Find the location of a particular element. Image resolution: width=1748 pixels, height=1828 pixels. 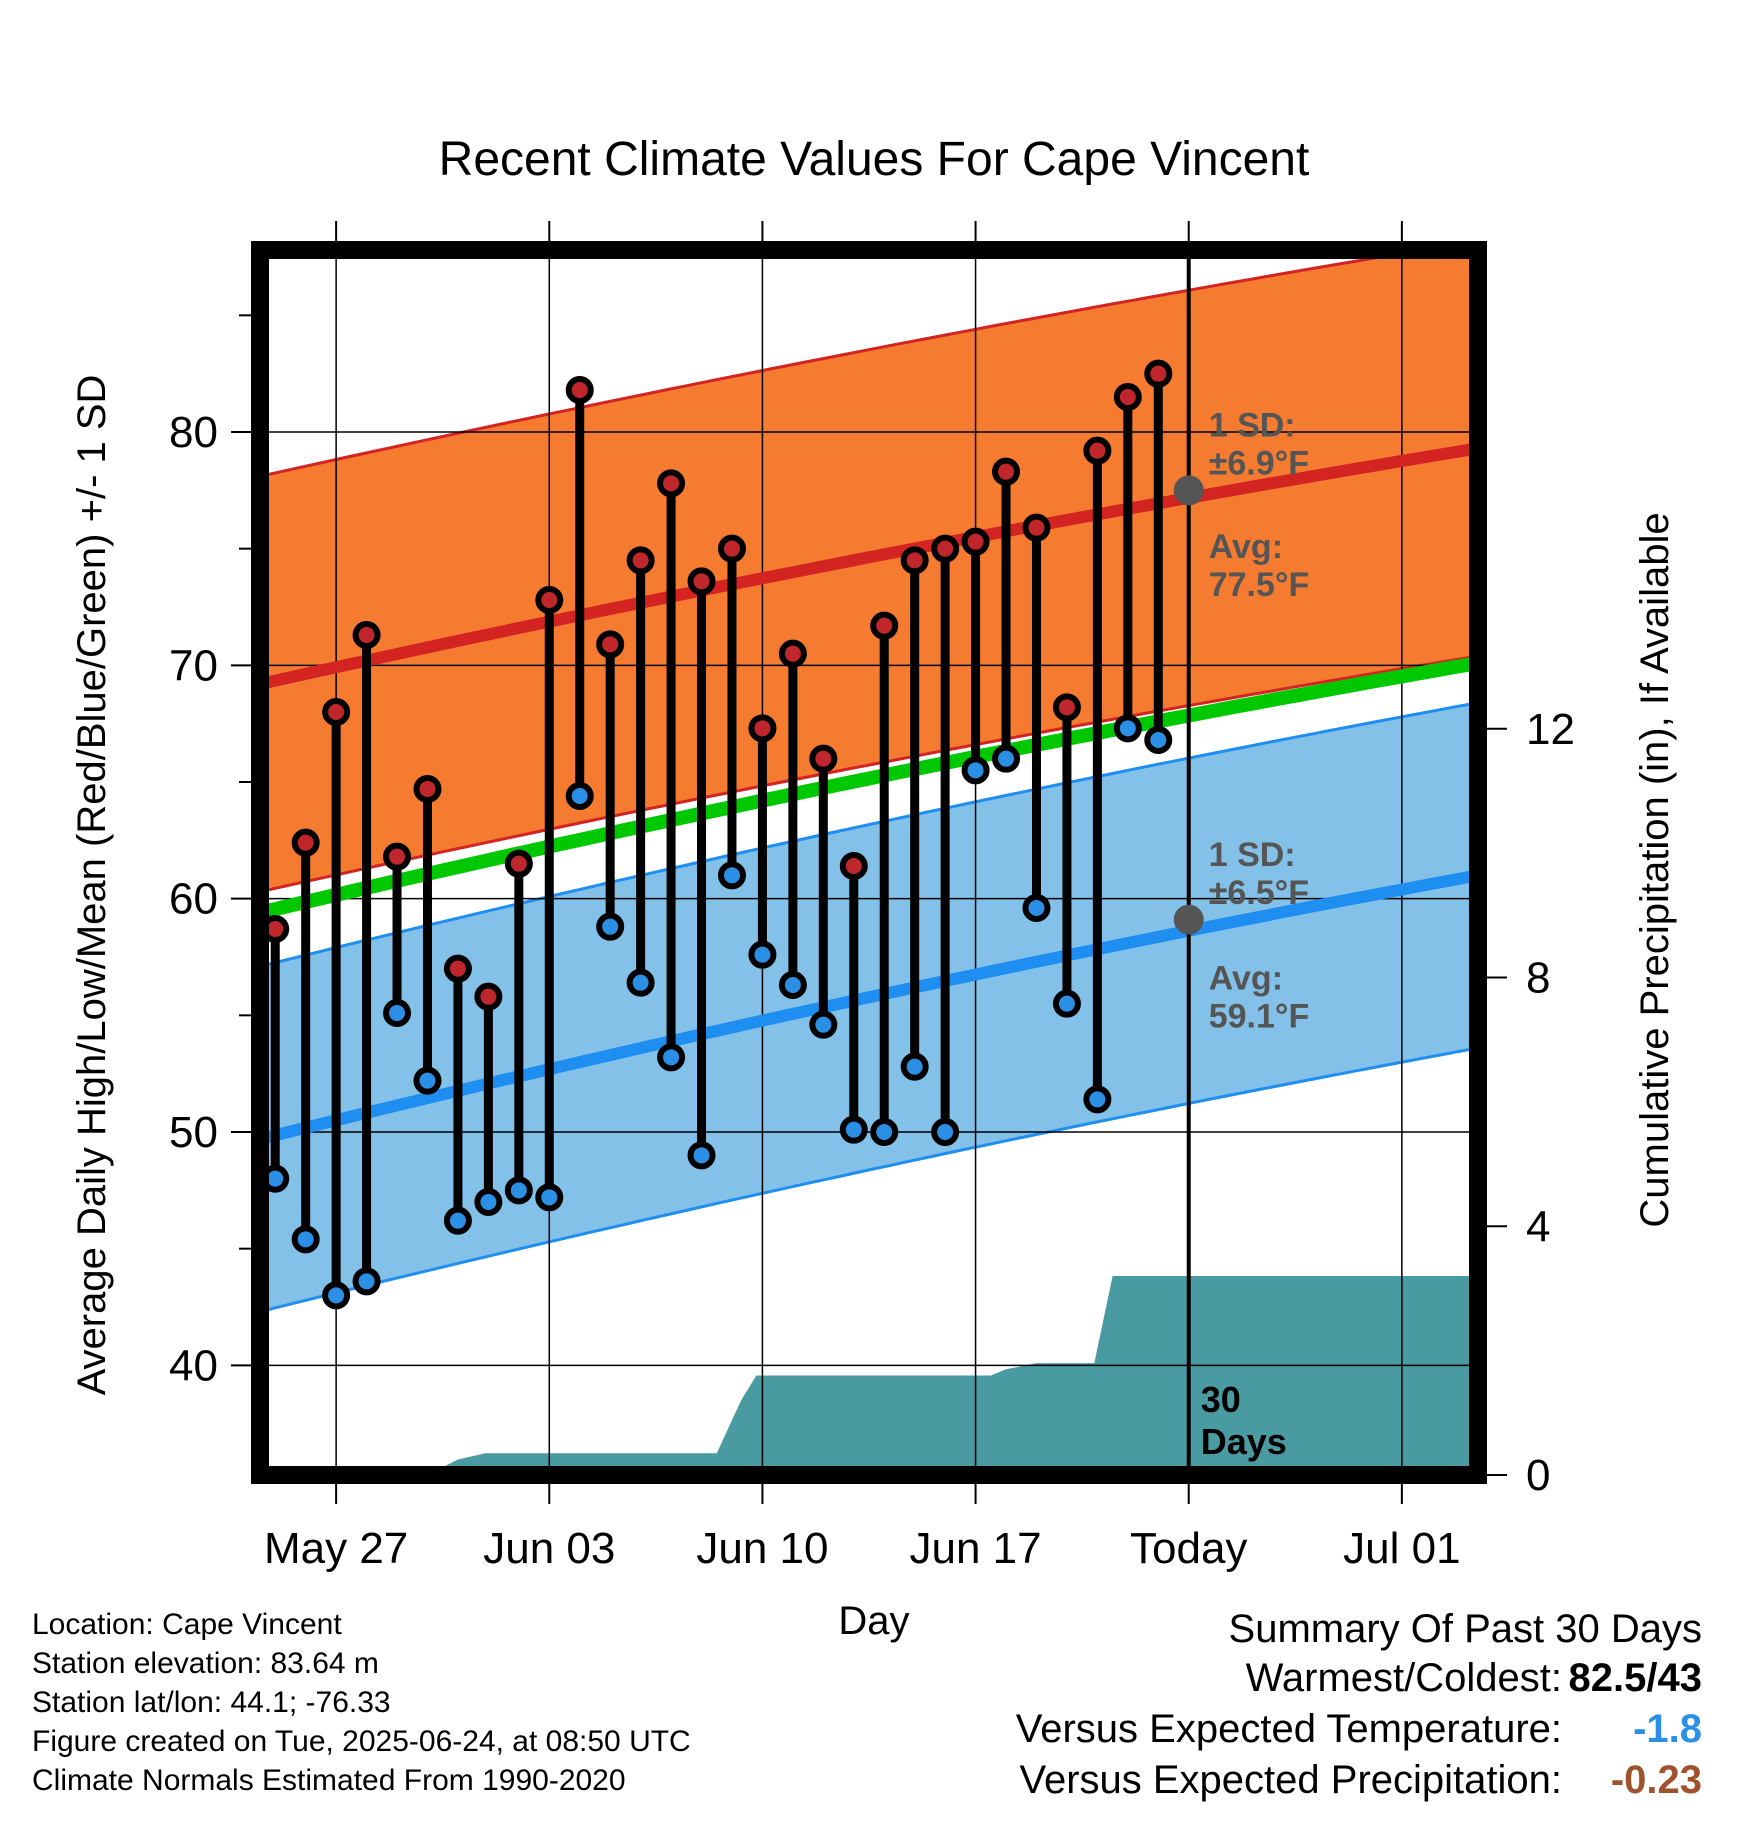

x-tick-label: Jun 17 is located at coordinates (976, 1548).